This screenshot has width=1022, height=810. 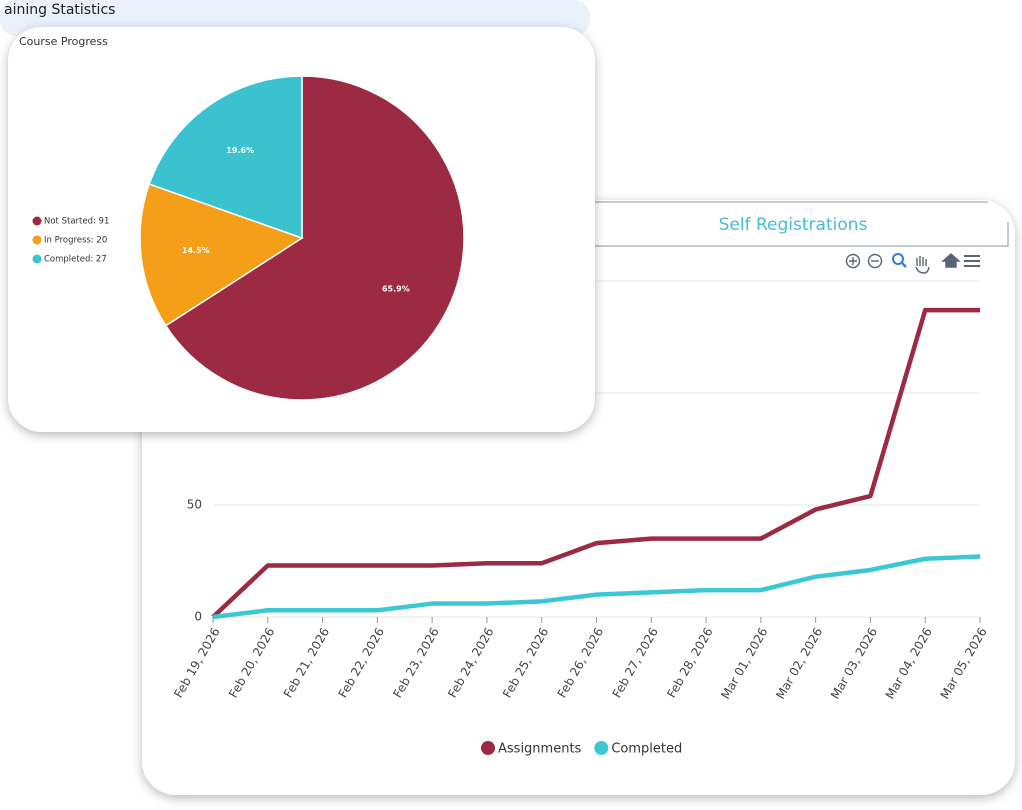 What do you see at coordinates (540, 749) in the screenshot?
I see `legend-label: Assignments` at bounding box center [540, 749].